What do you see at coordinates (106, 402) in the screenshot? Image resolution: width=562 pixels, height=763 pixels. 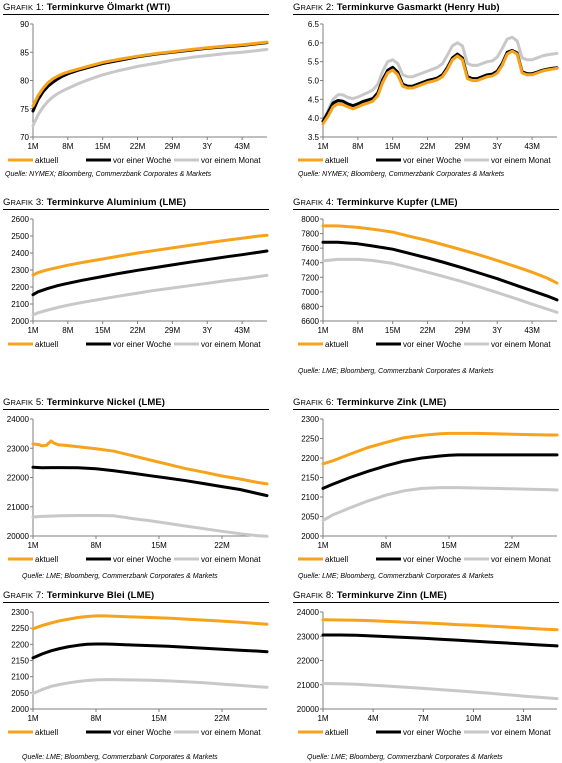 I see `chart-title: Terminkurve Nickel (LME)` at bounding box center [106, 402].